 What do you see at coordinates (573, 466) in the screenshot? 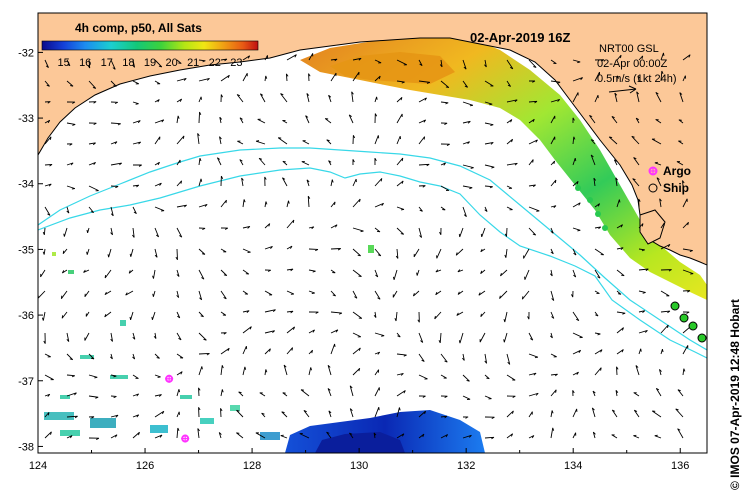
I see `x-tick-label: 134` at bounding box center [573, 466].